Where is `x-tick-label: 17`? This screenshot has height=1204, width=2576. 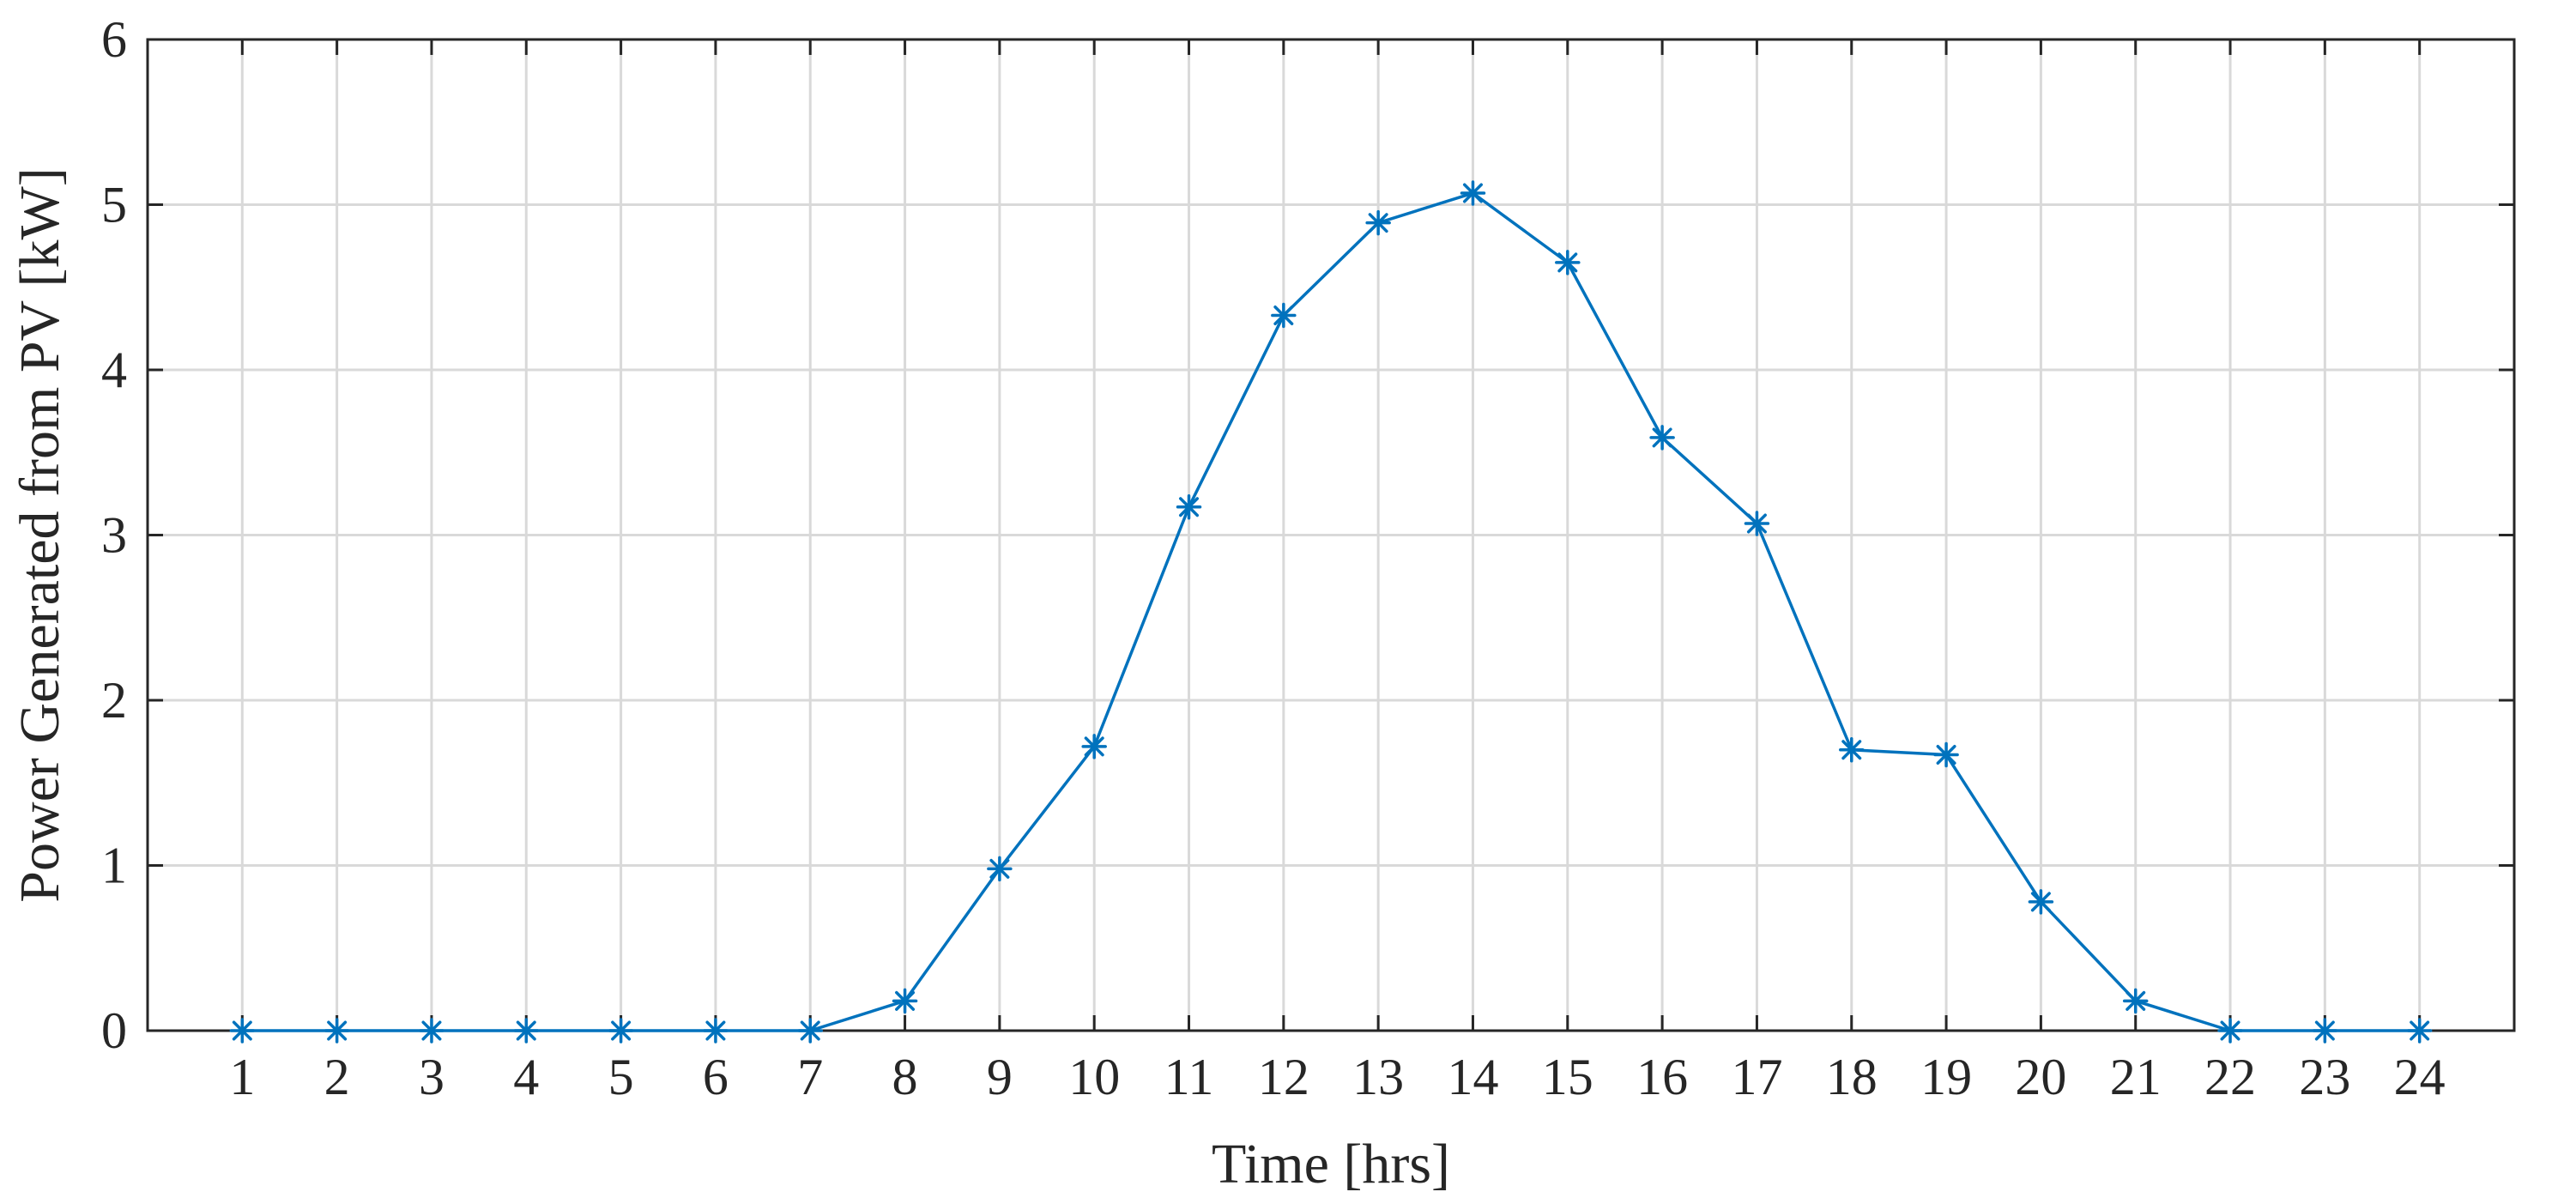
x-tick-label: 17 is located at coordinates (1756, 1077).